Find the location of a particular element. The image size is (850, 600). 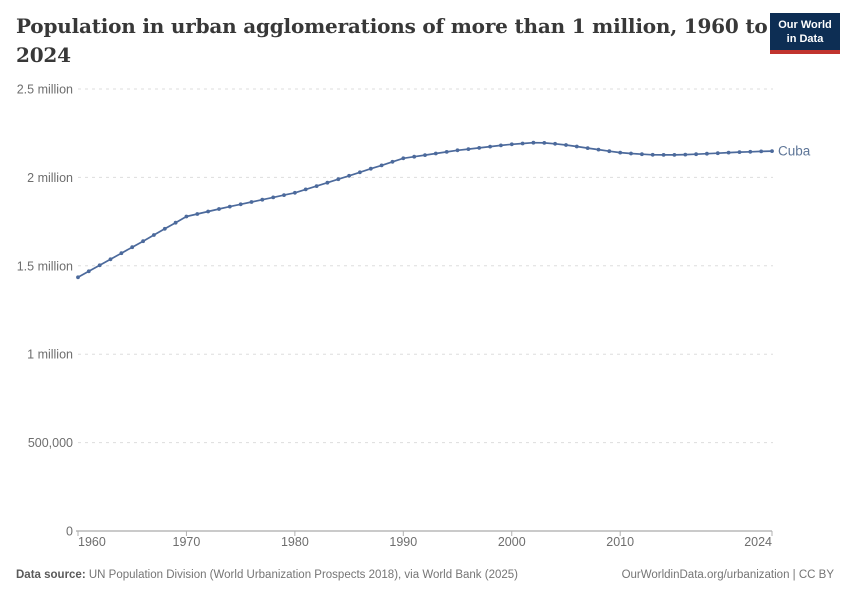

owid-logo-text-line2: in Data is located at coordinates (805, 39).